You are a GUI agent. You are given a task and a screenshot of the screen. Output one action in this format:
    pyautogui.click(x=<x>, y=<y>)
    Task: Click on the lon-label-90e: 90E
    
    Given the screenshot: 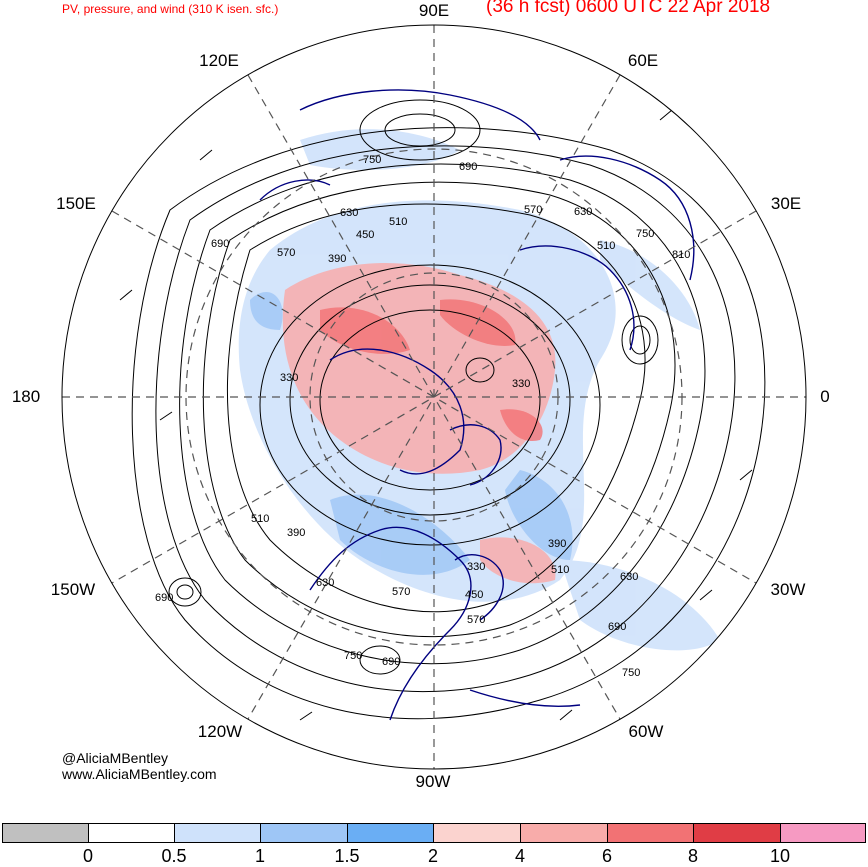 What is the action you would take?
    pyautogui.click(x=434, y=10)
    